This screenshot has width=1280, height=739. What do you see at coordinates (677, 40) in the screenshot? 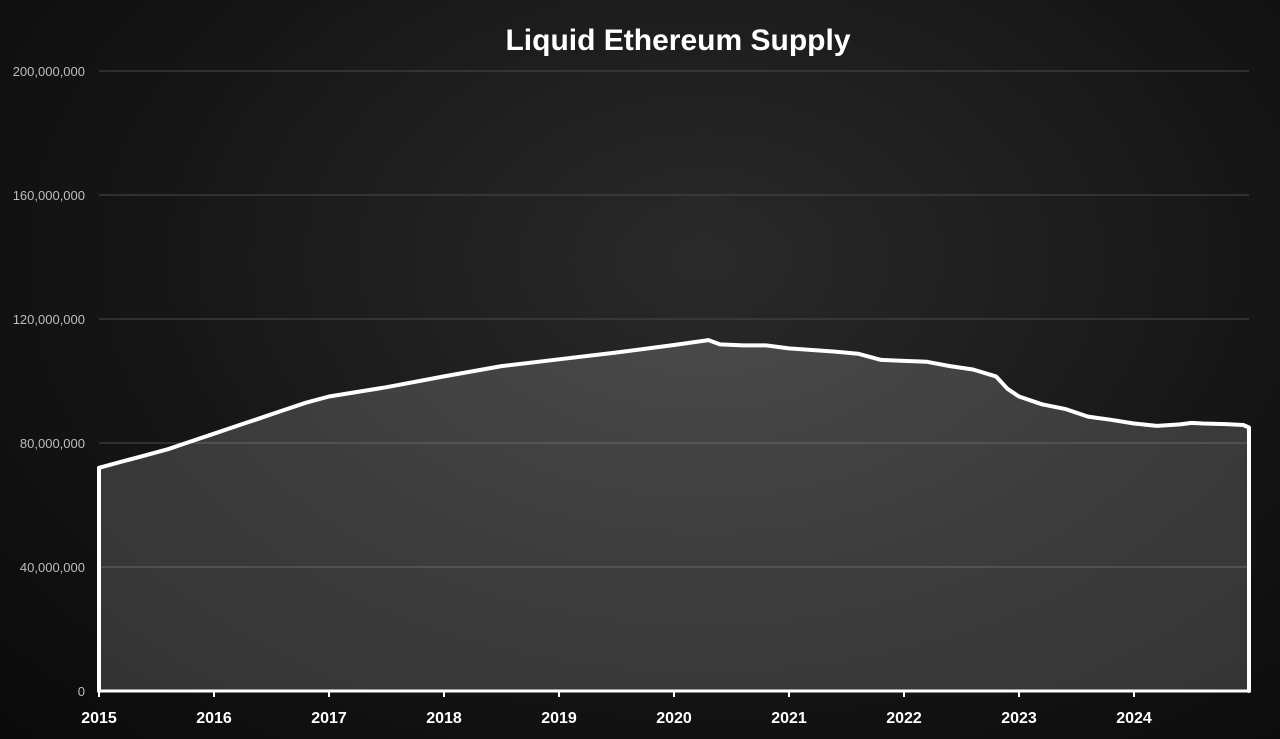
I see `chart-title: Liquid Ethereum Supply` at bounding box center [677, 40].